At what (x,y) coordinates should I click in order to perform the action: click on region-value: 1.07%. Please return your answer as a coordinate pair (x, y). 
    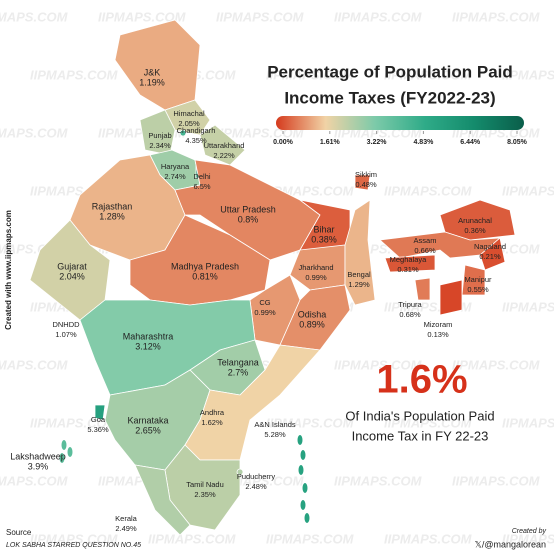
    Looking at the image, I should click on (66, 334).